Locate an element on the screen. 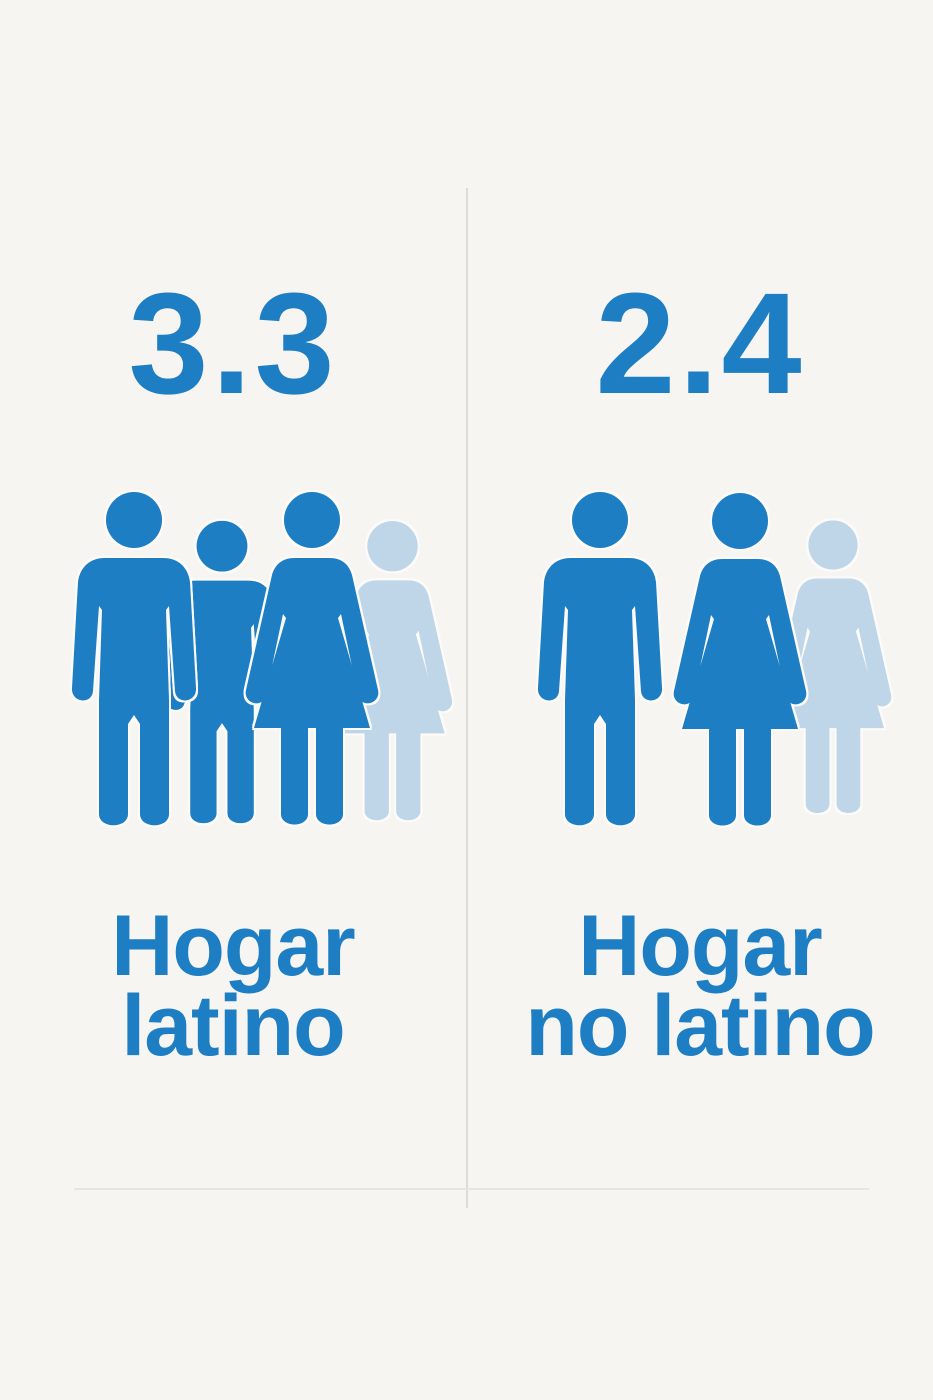 This screenshot has height=1400, width=933. horizontal-rule is located at coordinates (471, 1189).